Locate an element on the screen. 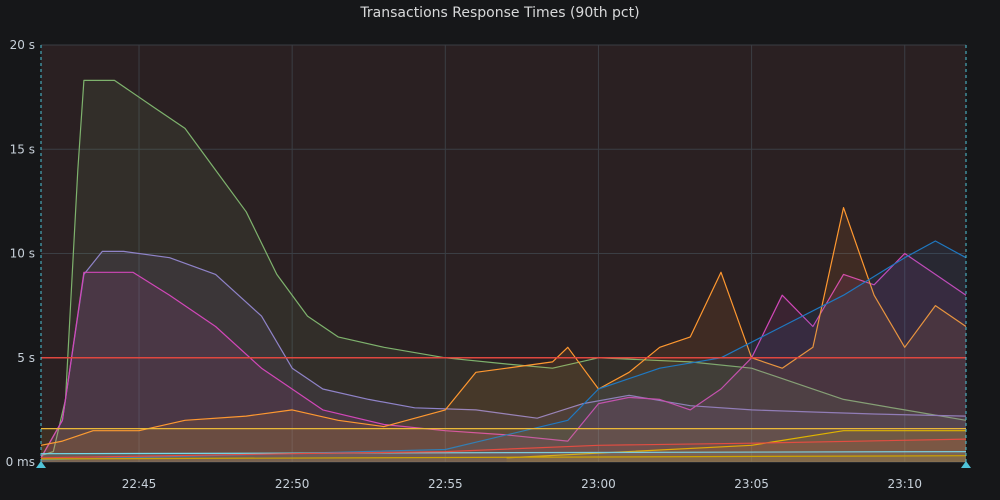 The image size is (1000, 500). y-tick-label: 5 s is located at coordinates (26, 358).